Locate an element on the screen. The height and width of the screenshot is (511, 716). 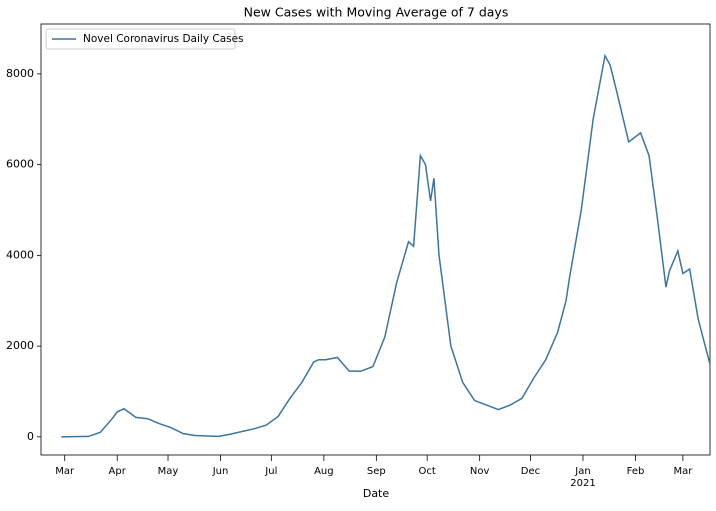
x-tick-label: Dec is located at coordinates (530, 471).